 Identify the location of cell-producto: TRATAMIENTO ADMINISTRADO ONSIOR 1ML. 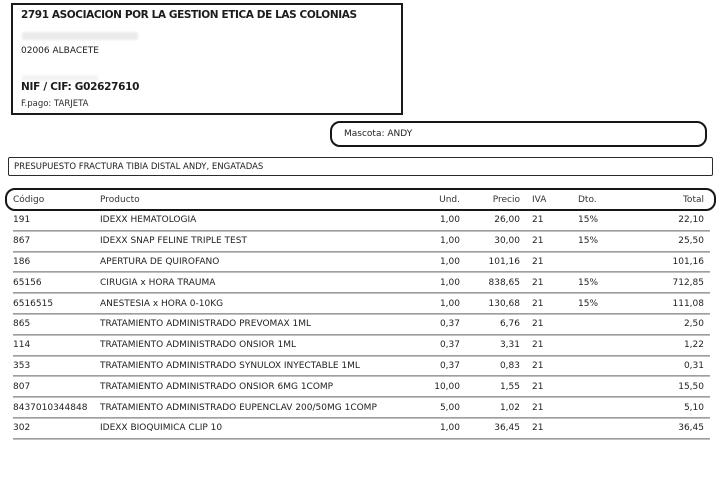
(198, 345).